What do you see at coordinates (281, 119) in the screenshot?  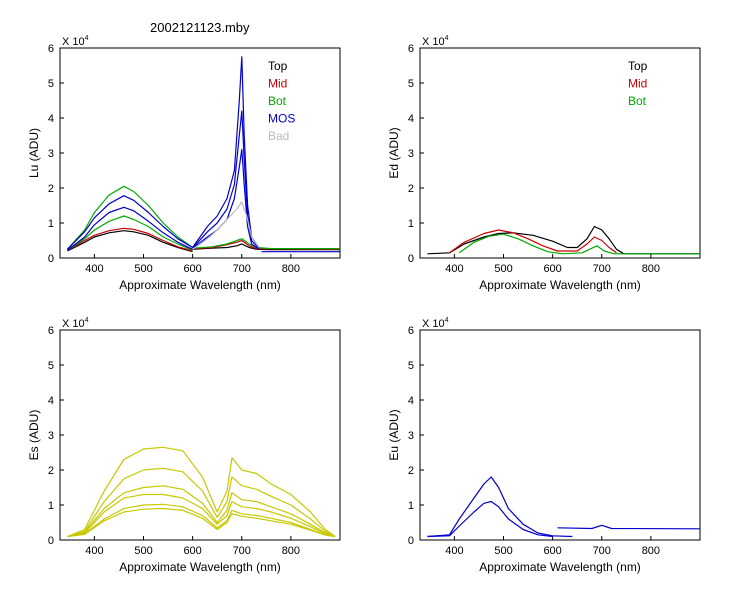 I see `legend-entry: MOS` at bounding box center [281, 119].